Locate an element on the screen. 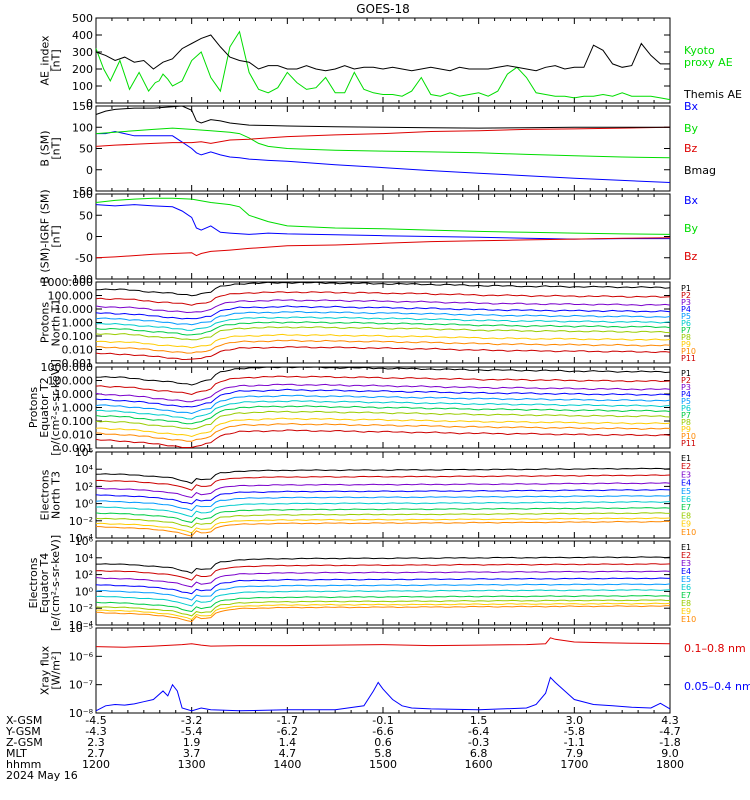  legend-label: Bx is located at coordinates (691, 200).